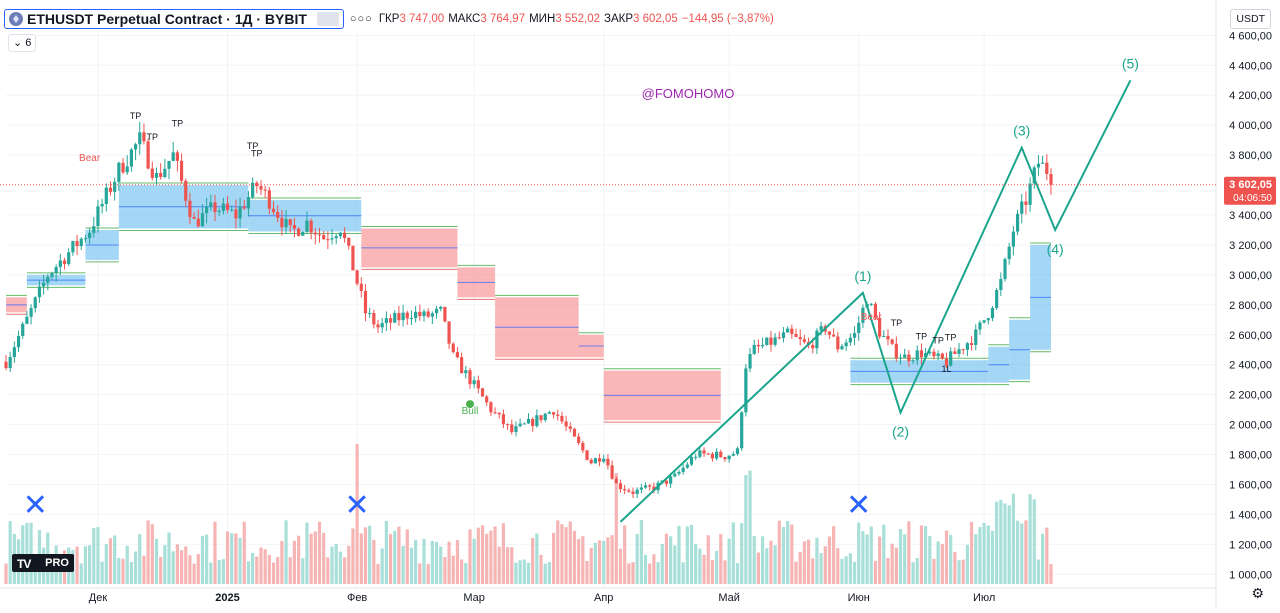 The width and height of the screenshot is (1280, 613). Describe the element at coordinates (361, 19) in the screenshot. I see `more-icon: ○○○` at that location.